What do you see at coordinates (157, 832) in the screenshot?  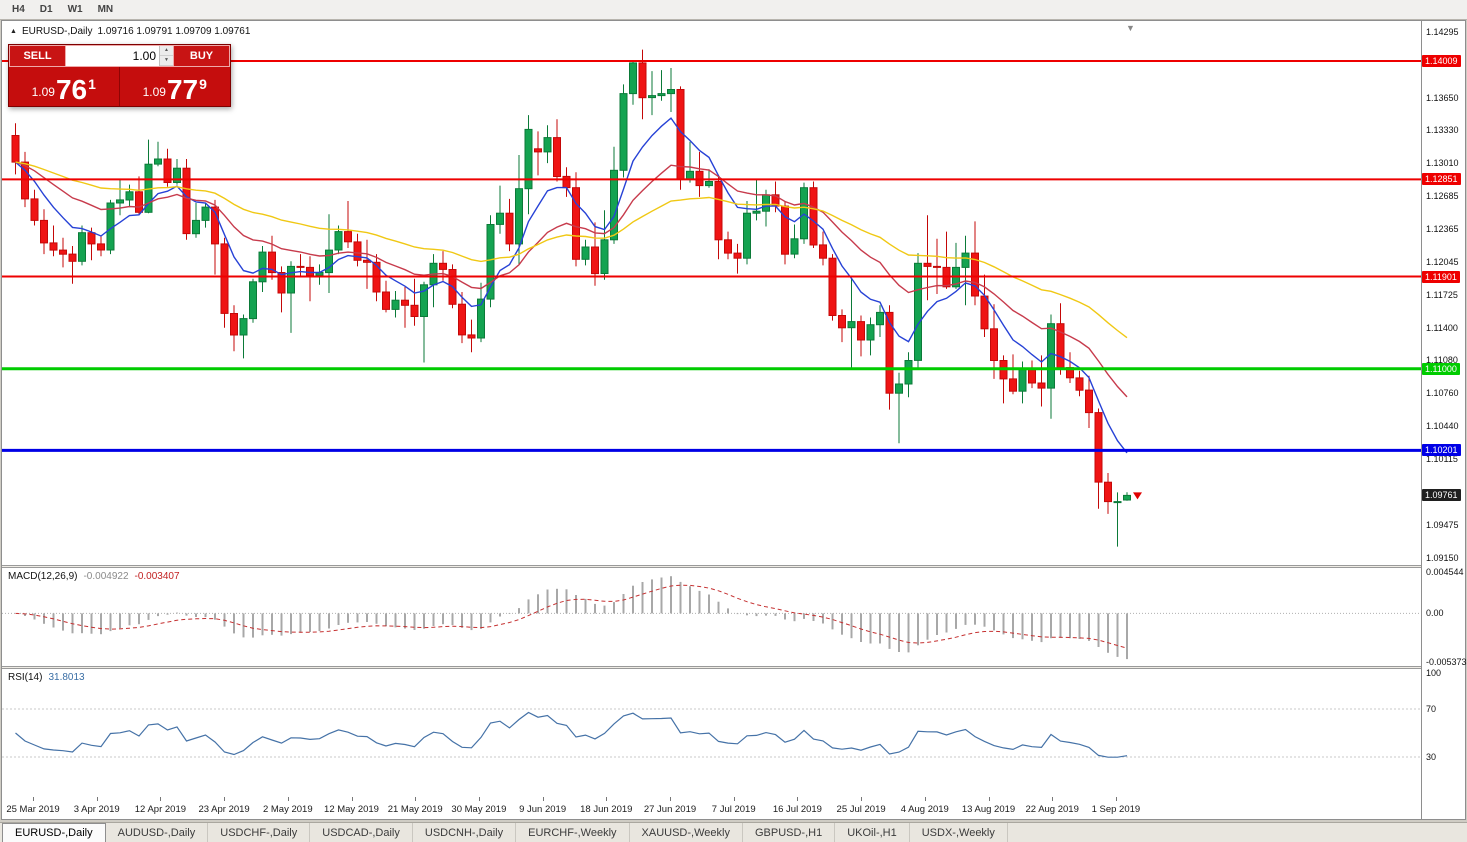 I see `chart-tab: AUDUSD-,Daily` at bounding box center [157, 832].